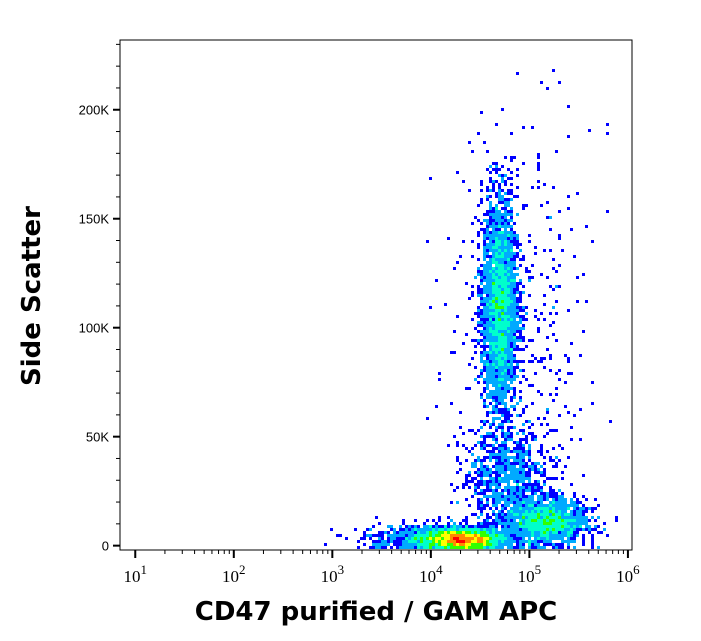  I want to click on x-tick-label: 10⁵, so click(530, 574).